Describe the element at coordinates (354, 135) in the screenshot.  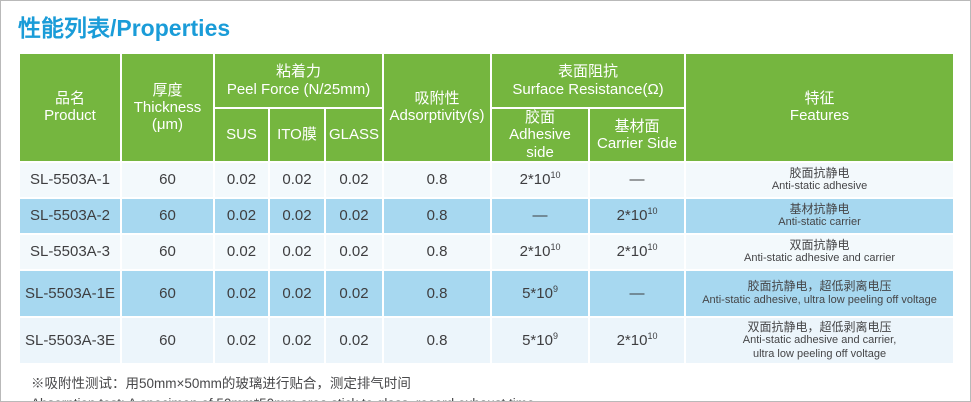
I see `header-glass: GLASS` at that location.